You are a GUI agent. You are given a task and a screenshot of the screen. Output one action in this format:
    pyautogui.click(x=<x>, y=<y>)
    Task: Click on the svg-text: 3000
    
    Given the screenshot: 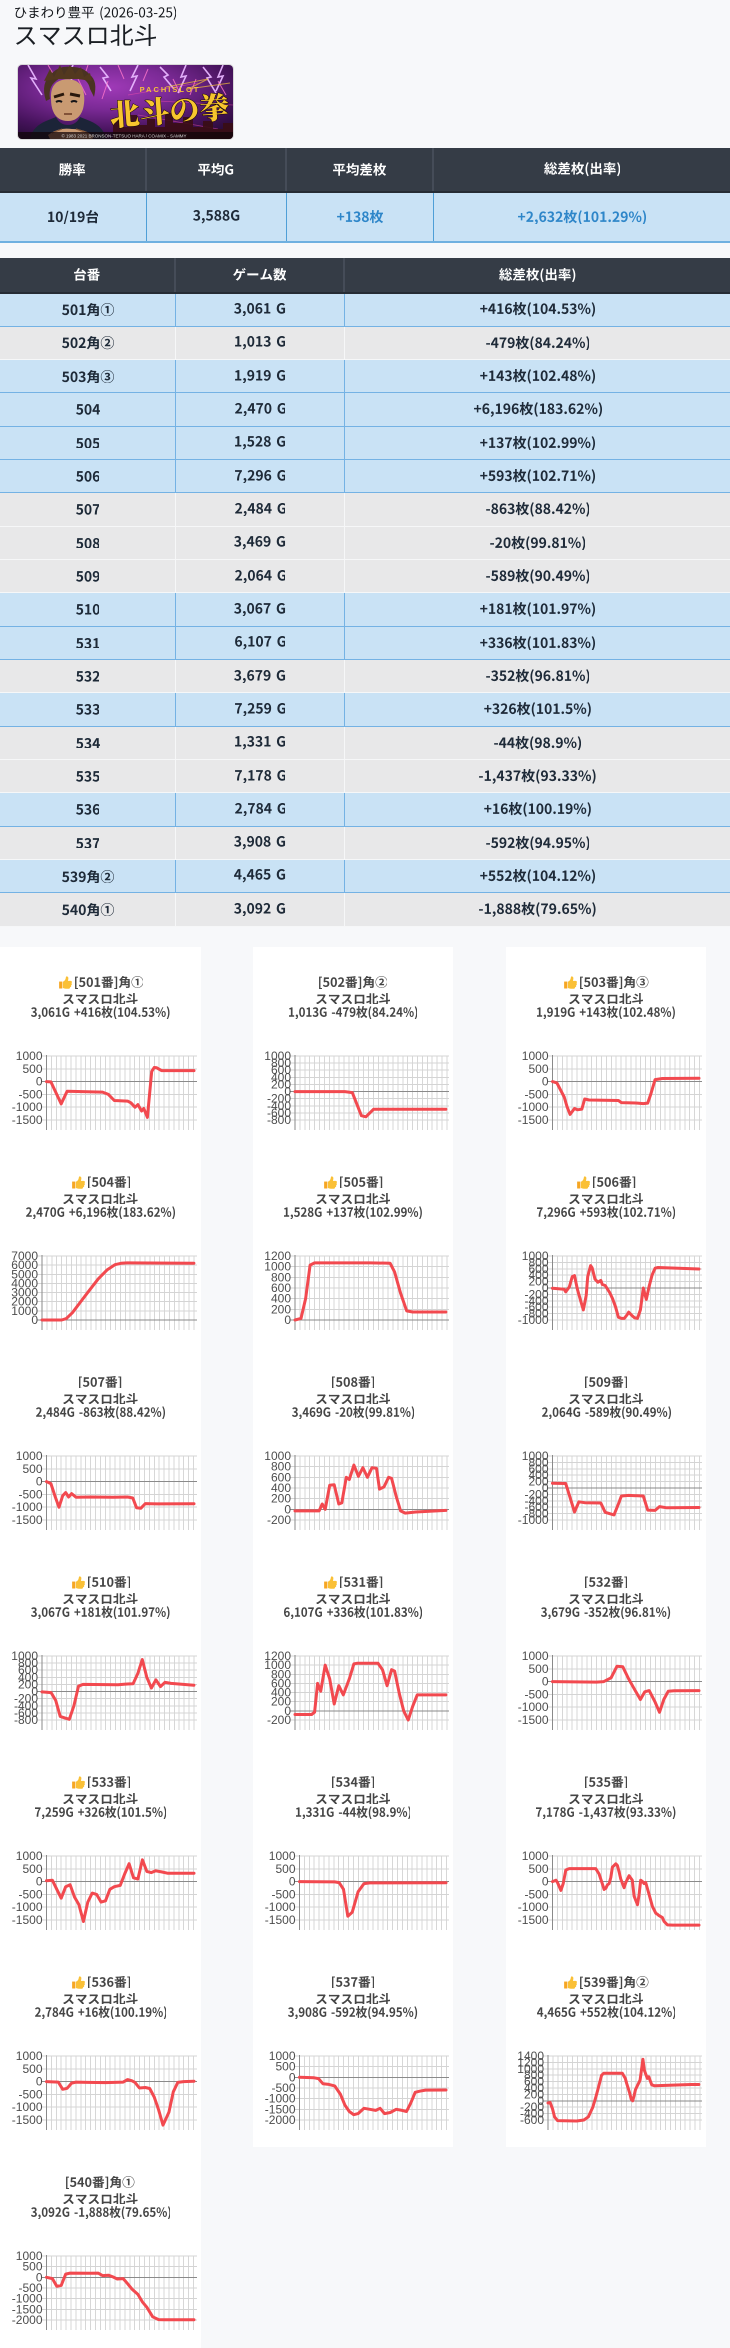 What is the action you would take?
    pyautogui.click(x=24, y=1293)
    